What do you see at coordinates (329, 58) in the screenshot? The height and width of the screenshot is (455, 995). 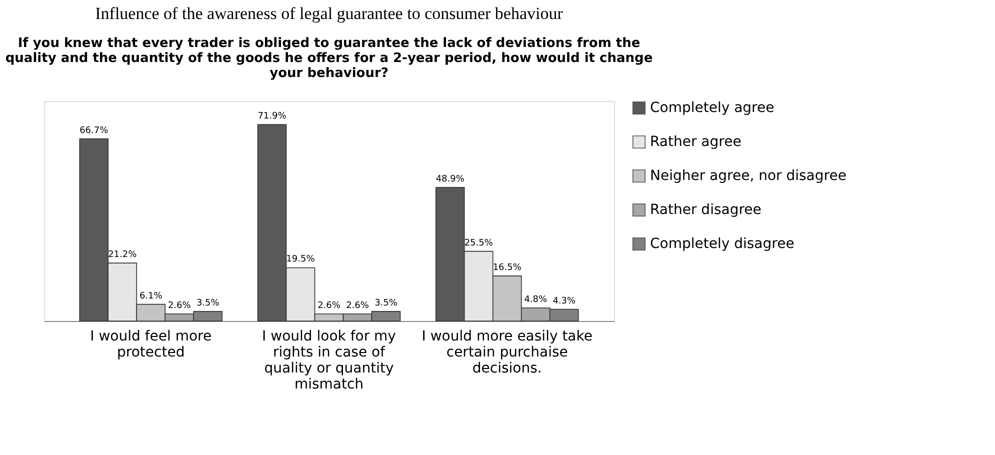 I see `chart-subtitle: If you knew that every trader is obliged to guarantee the lack of deviations from the quality and the quantity of the goods he offers for a 2-year period, how would it change your behaviour?` at bounding box center [329, 58].